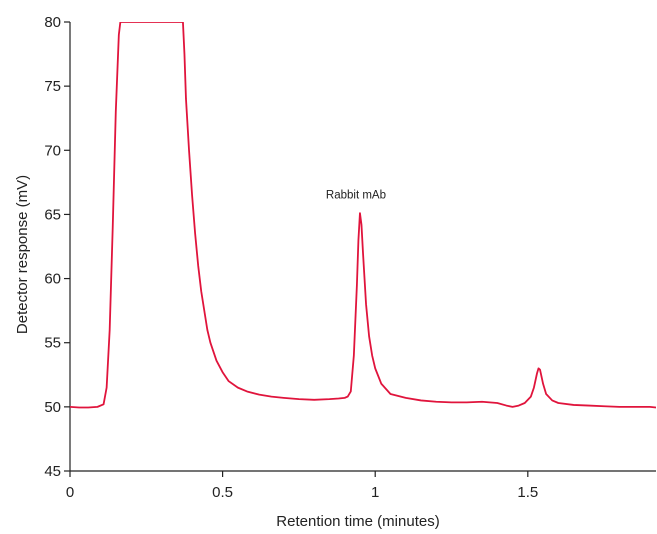 The width and height of the screenshot is (657, 534). What do you see at coordinates (52, 471) in the screenshot?
I see `y-tick-label: 45` at bounding box center [52, 471].